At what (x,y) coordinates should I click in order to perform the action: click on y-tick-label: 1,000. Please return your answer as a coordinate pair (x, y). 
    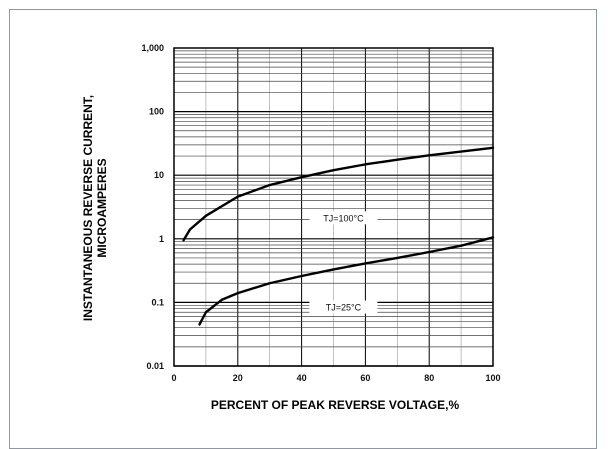
    Looking at the image, I should click on (152, 48).